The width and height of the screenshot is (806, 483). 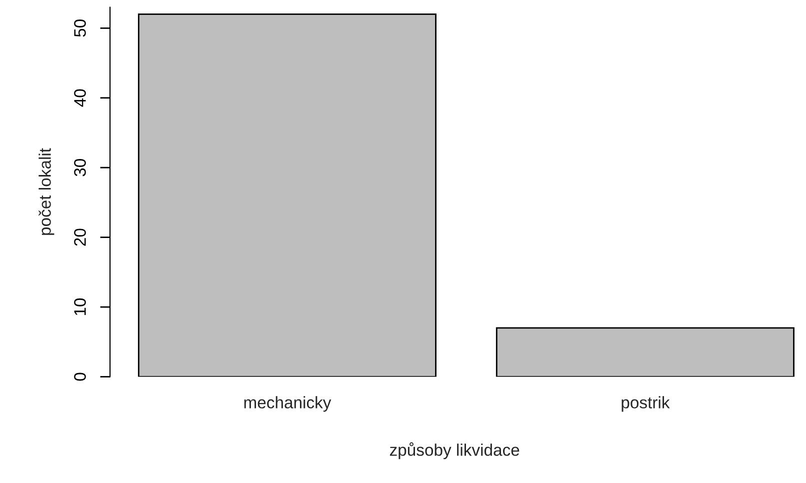 What do you see at coordinates (646, 404) in the screenshot?
I see `x-tick-label: postrik` at bounding box center [646, 404].